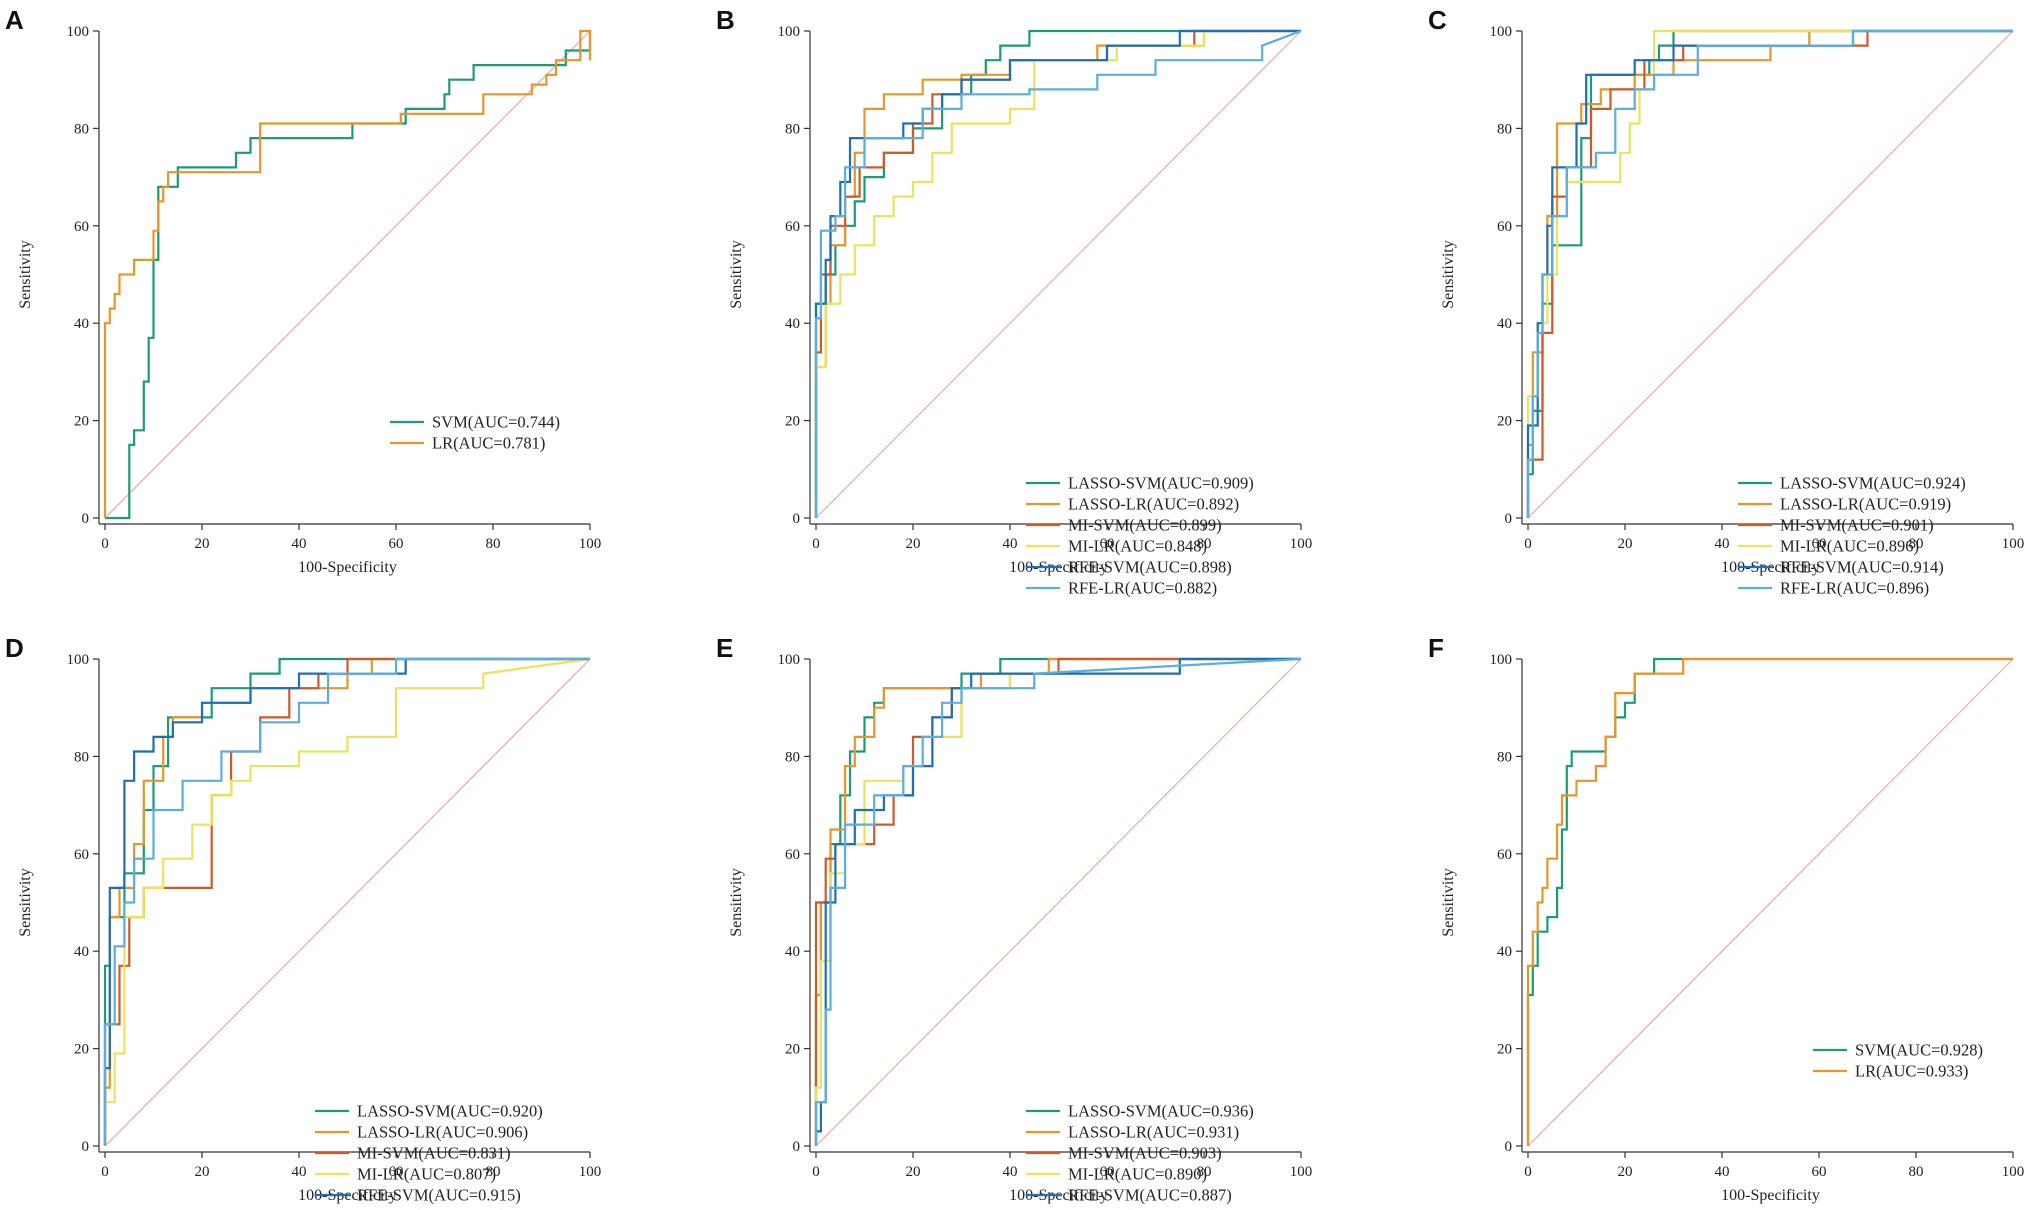 The image size is (2029, 1210). What do you see at coordinates (1150, 567) in the screenshot?
I see `legend-label-5: RFE-SVM(AUC=0.898)` at bounding box center [1150, 567].